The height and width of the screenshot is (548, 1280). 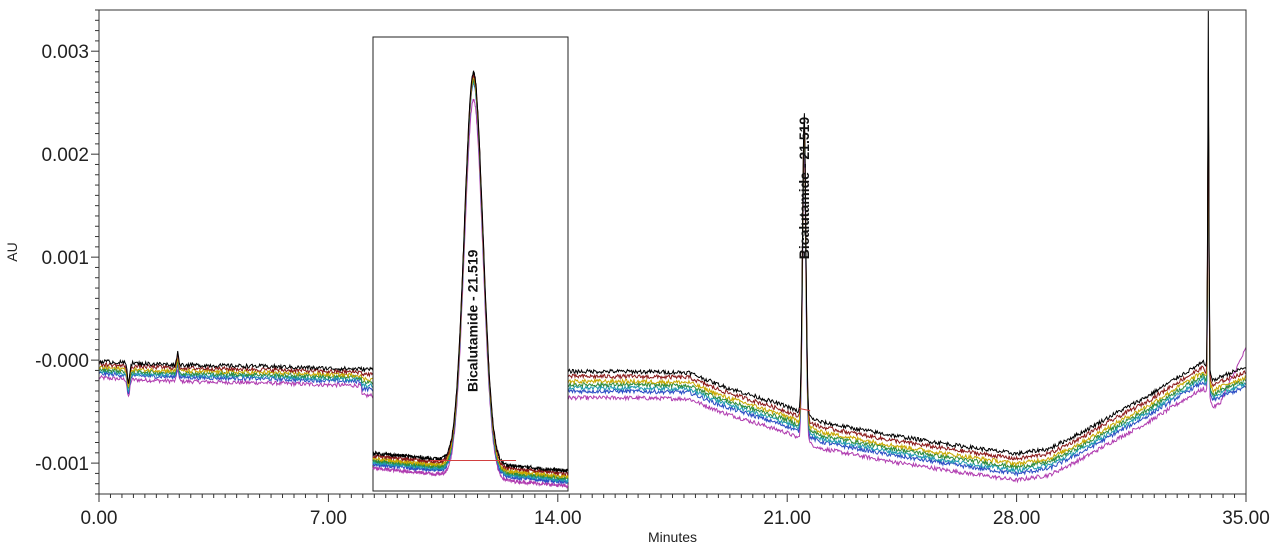 What do you see at coordinates (12, 251) in the screenshot?
I see `y-axis-title: AU` at bounding box center [12, 251].